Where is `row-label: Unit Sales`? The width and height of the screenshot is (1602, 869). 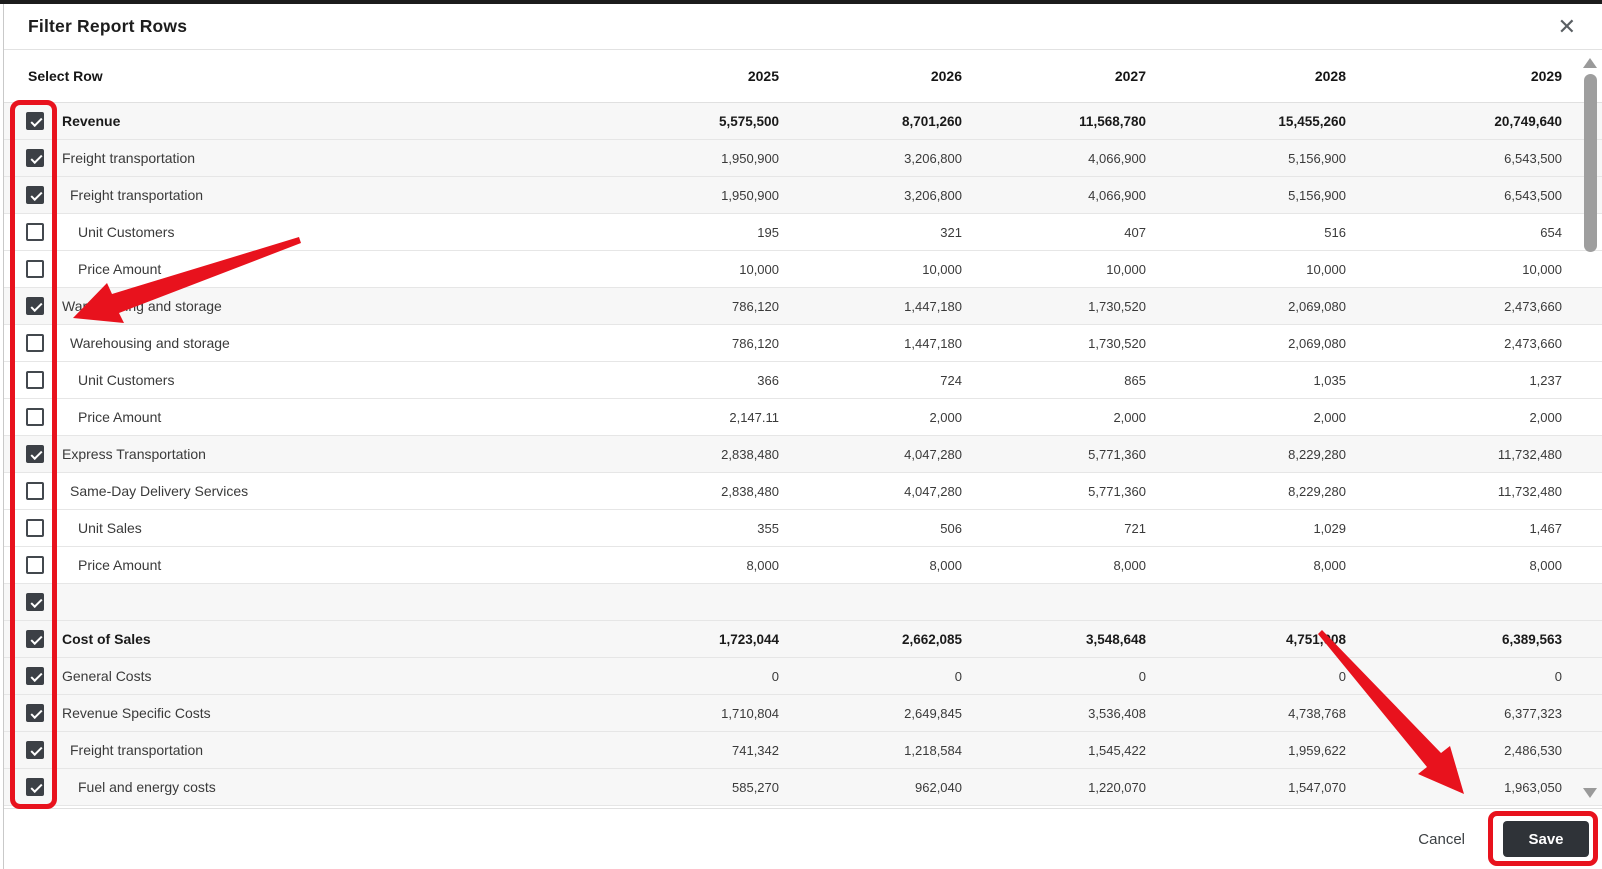
row-label: Unit Sales is located at coordinates (110, 528).